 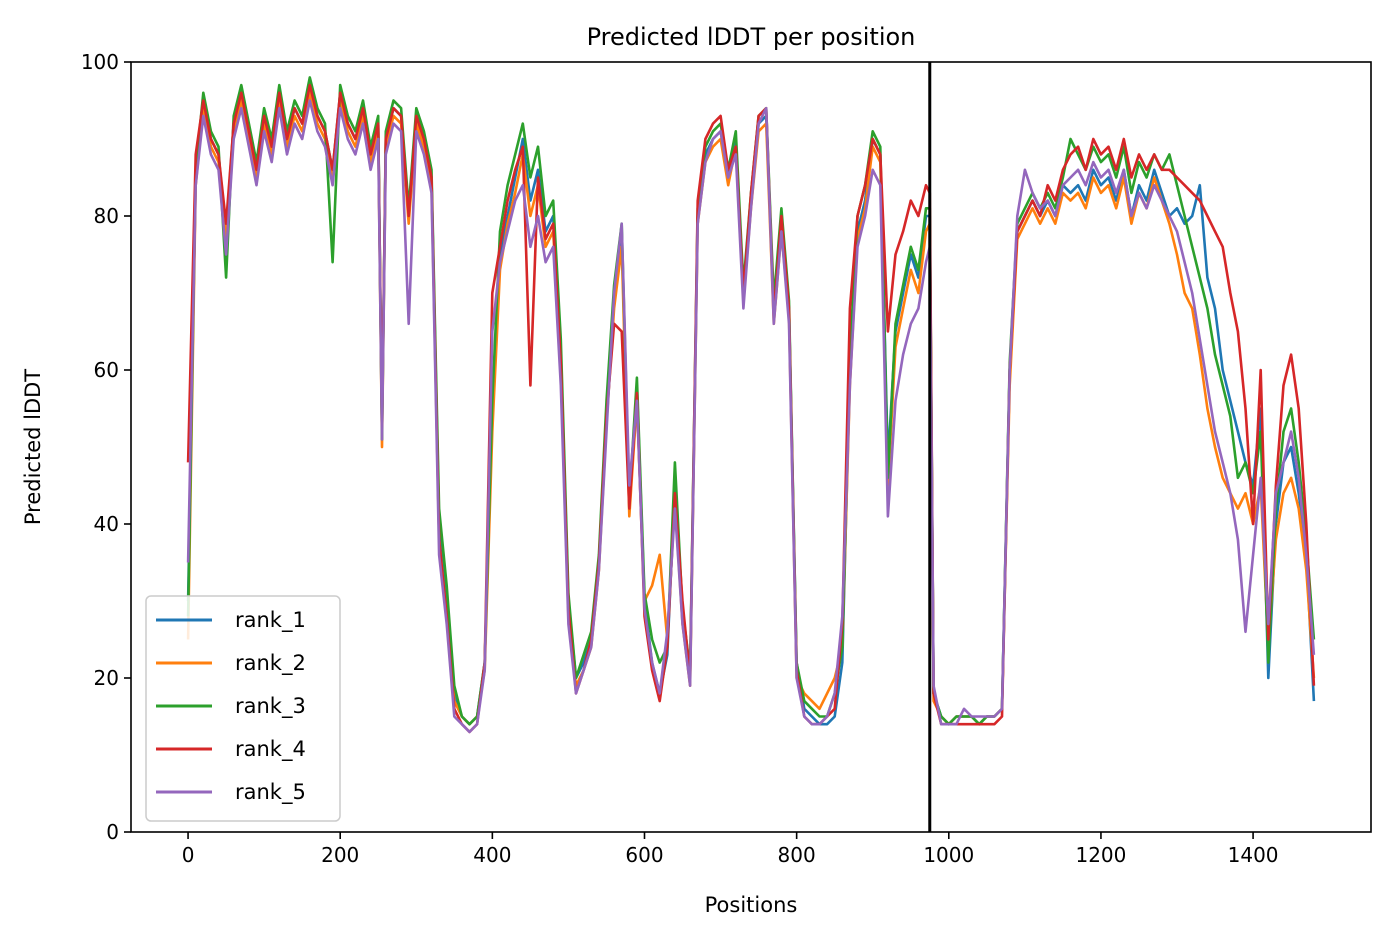 What do you see at coordinates (270, 792) in the screenshot?
I see `legend-label-rank_5: rank_5` at bounding box center [270, 792].